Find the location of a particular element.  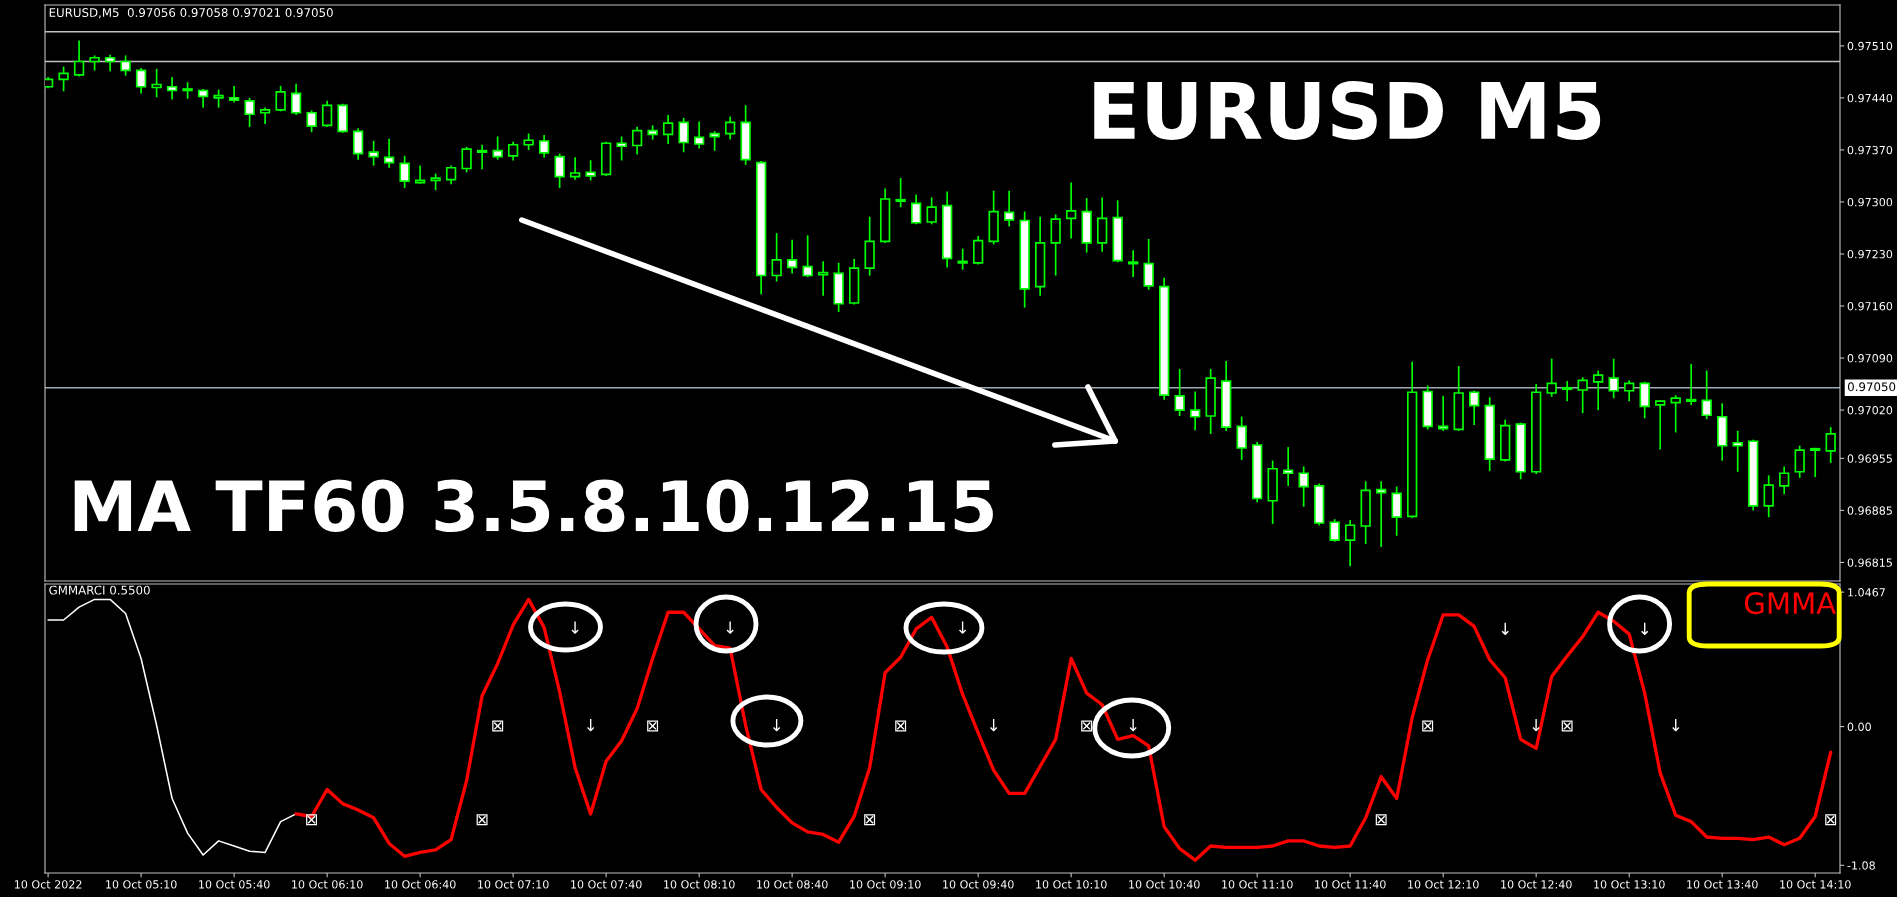

y-tick-label: 0.96955 is located at coordinates (1869, 458).